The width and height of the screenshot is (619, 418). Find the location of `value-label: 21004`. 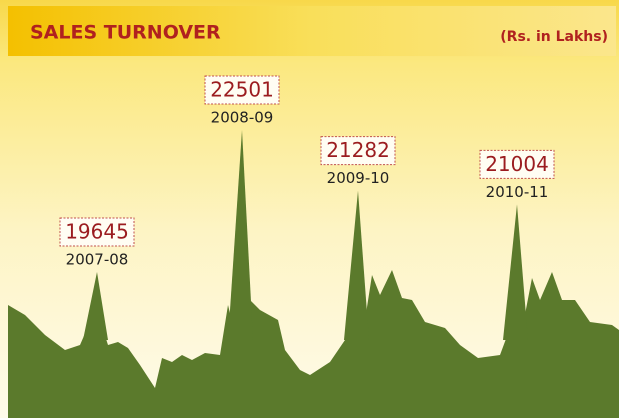

value-label: 21004 is located at coordinates (517, 164).